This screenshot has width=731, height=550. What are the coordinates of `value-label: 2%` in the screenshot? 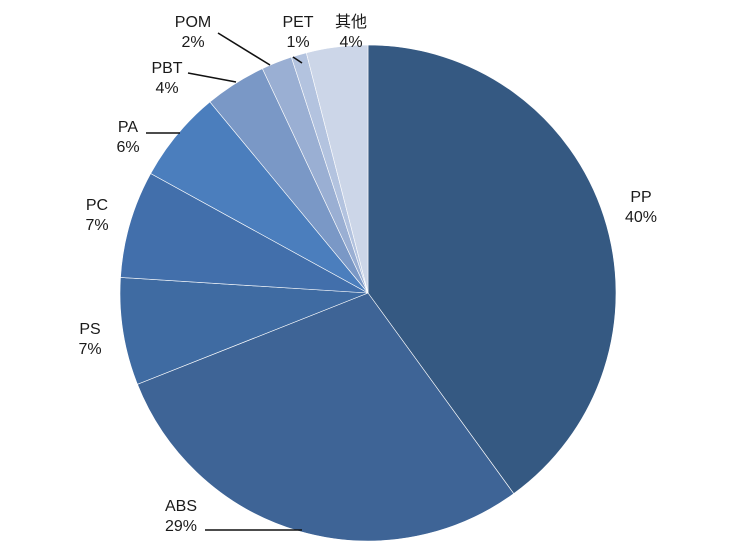 It's located at (192, 42).